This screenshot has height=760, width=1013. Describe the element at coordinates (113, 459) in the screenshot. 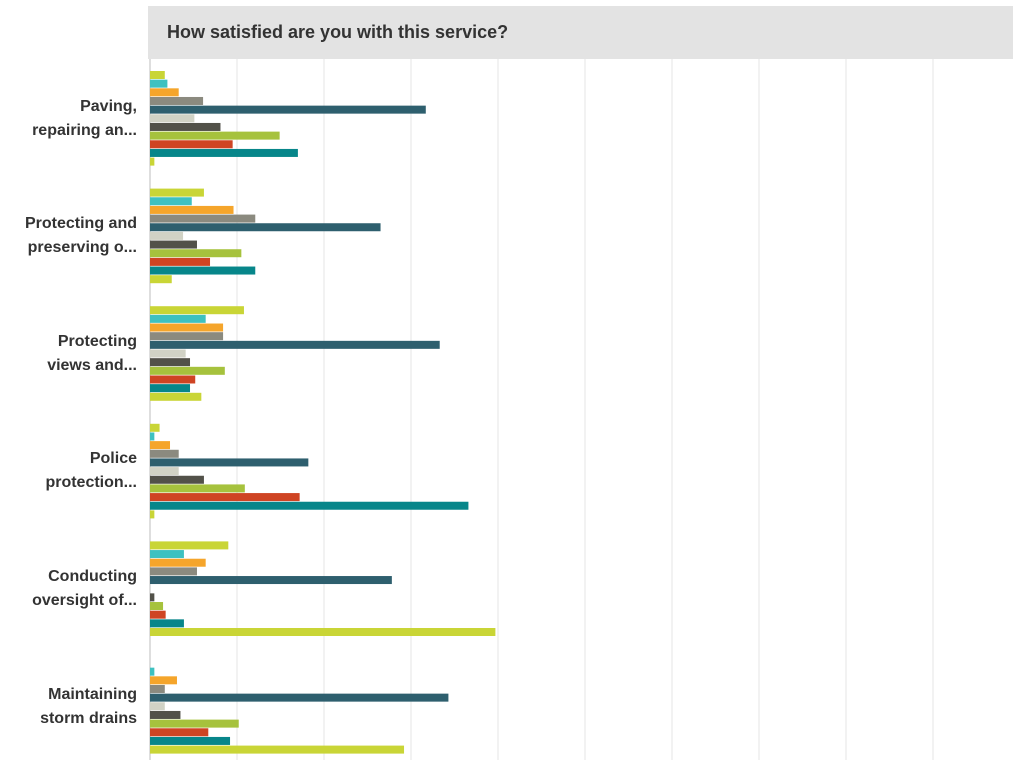

I see `category-label-line: Police` at that location.